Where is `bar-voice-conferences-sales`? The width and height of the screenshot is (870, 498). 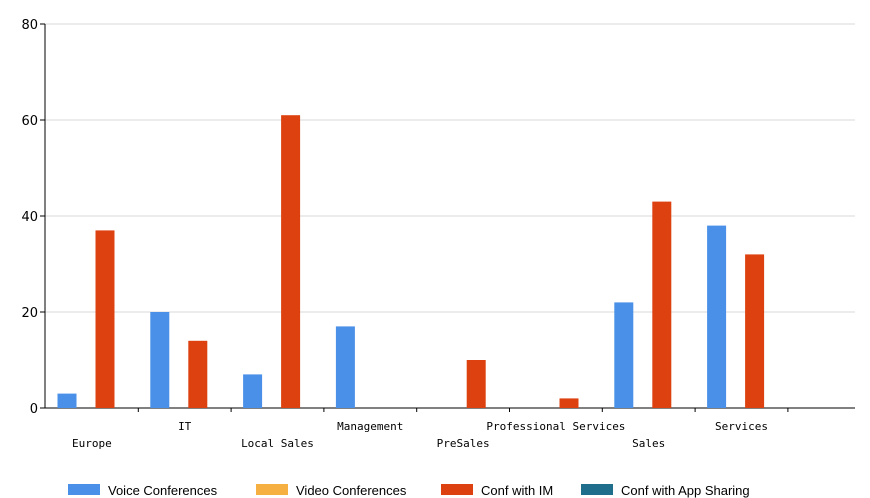
bar-voice-conferences-sales is located at coordinates (624, 355).